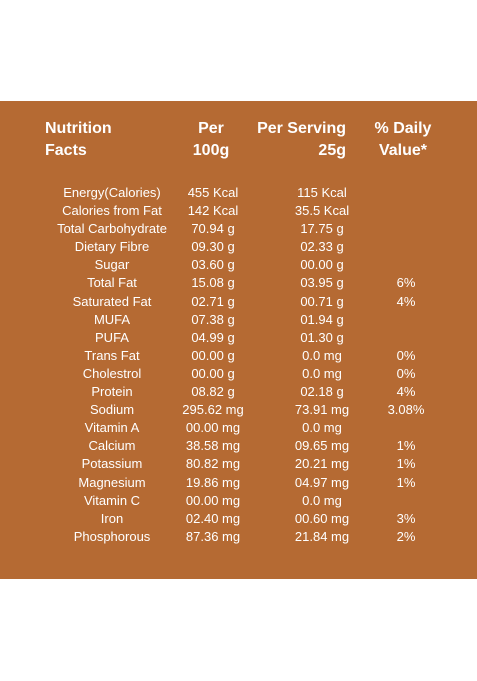 This screenshot has width=477, height=681. What do you see at coordinates (322, 536) in the screenshot?
I see `per-serving-value: 21.84 mg` at bounding box center [322, 536].